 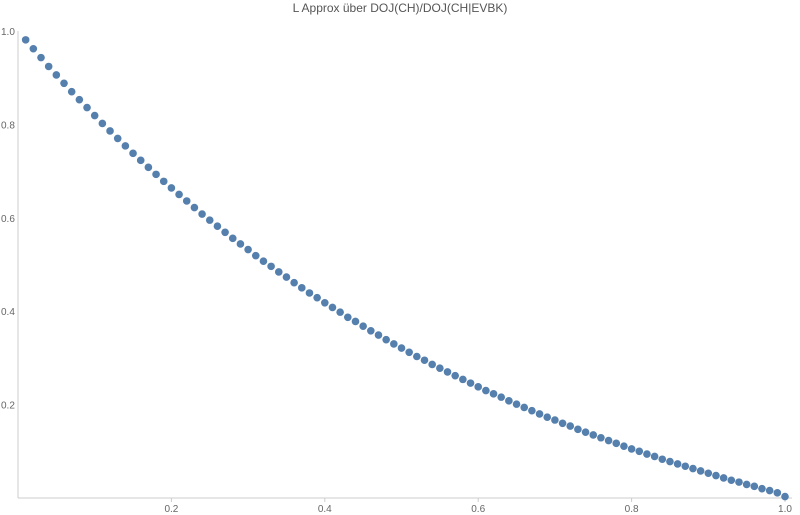 I want to click on y-tick-label: 1.0, so click(x=8, y=32).